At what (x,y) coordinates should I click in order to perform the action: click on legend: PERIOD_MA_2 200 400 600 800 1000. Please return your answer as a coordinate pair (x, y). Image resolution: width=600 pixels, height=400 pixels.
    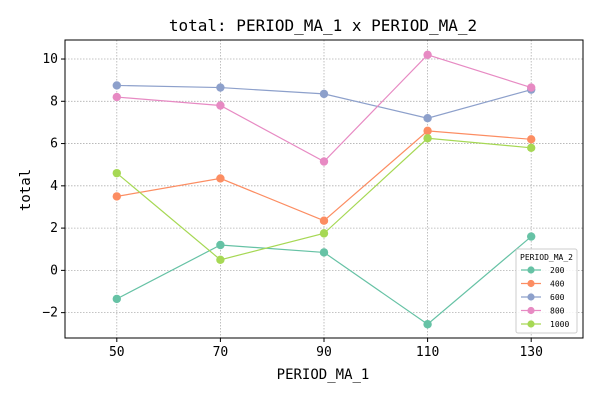
    Looking at the image, I should click on (546, 291).